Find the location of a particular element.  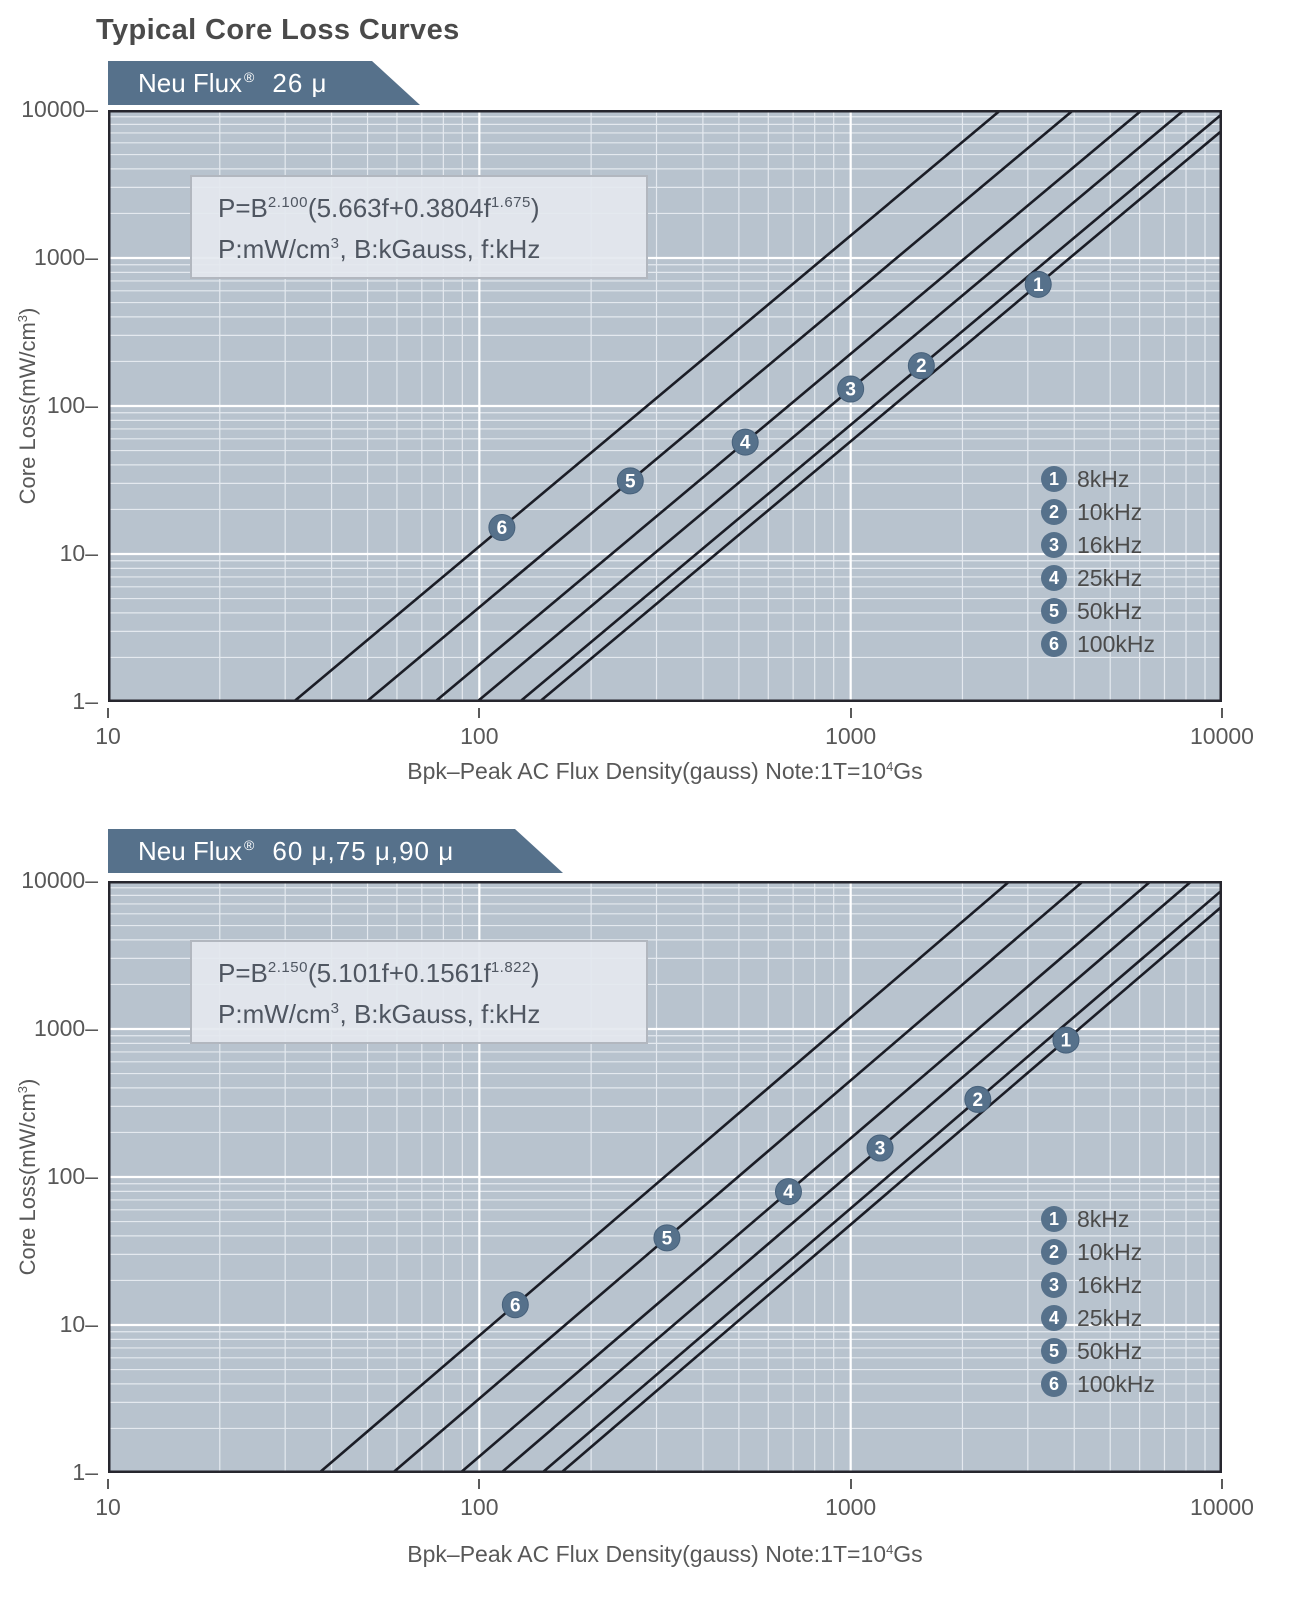

chart-60-75-90u-banner: Neu Flux ® 60 μ,75 μ,90 μ is located at coordinates (335, 851).